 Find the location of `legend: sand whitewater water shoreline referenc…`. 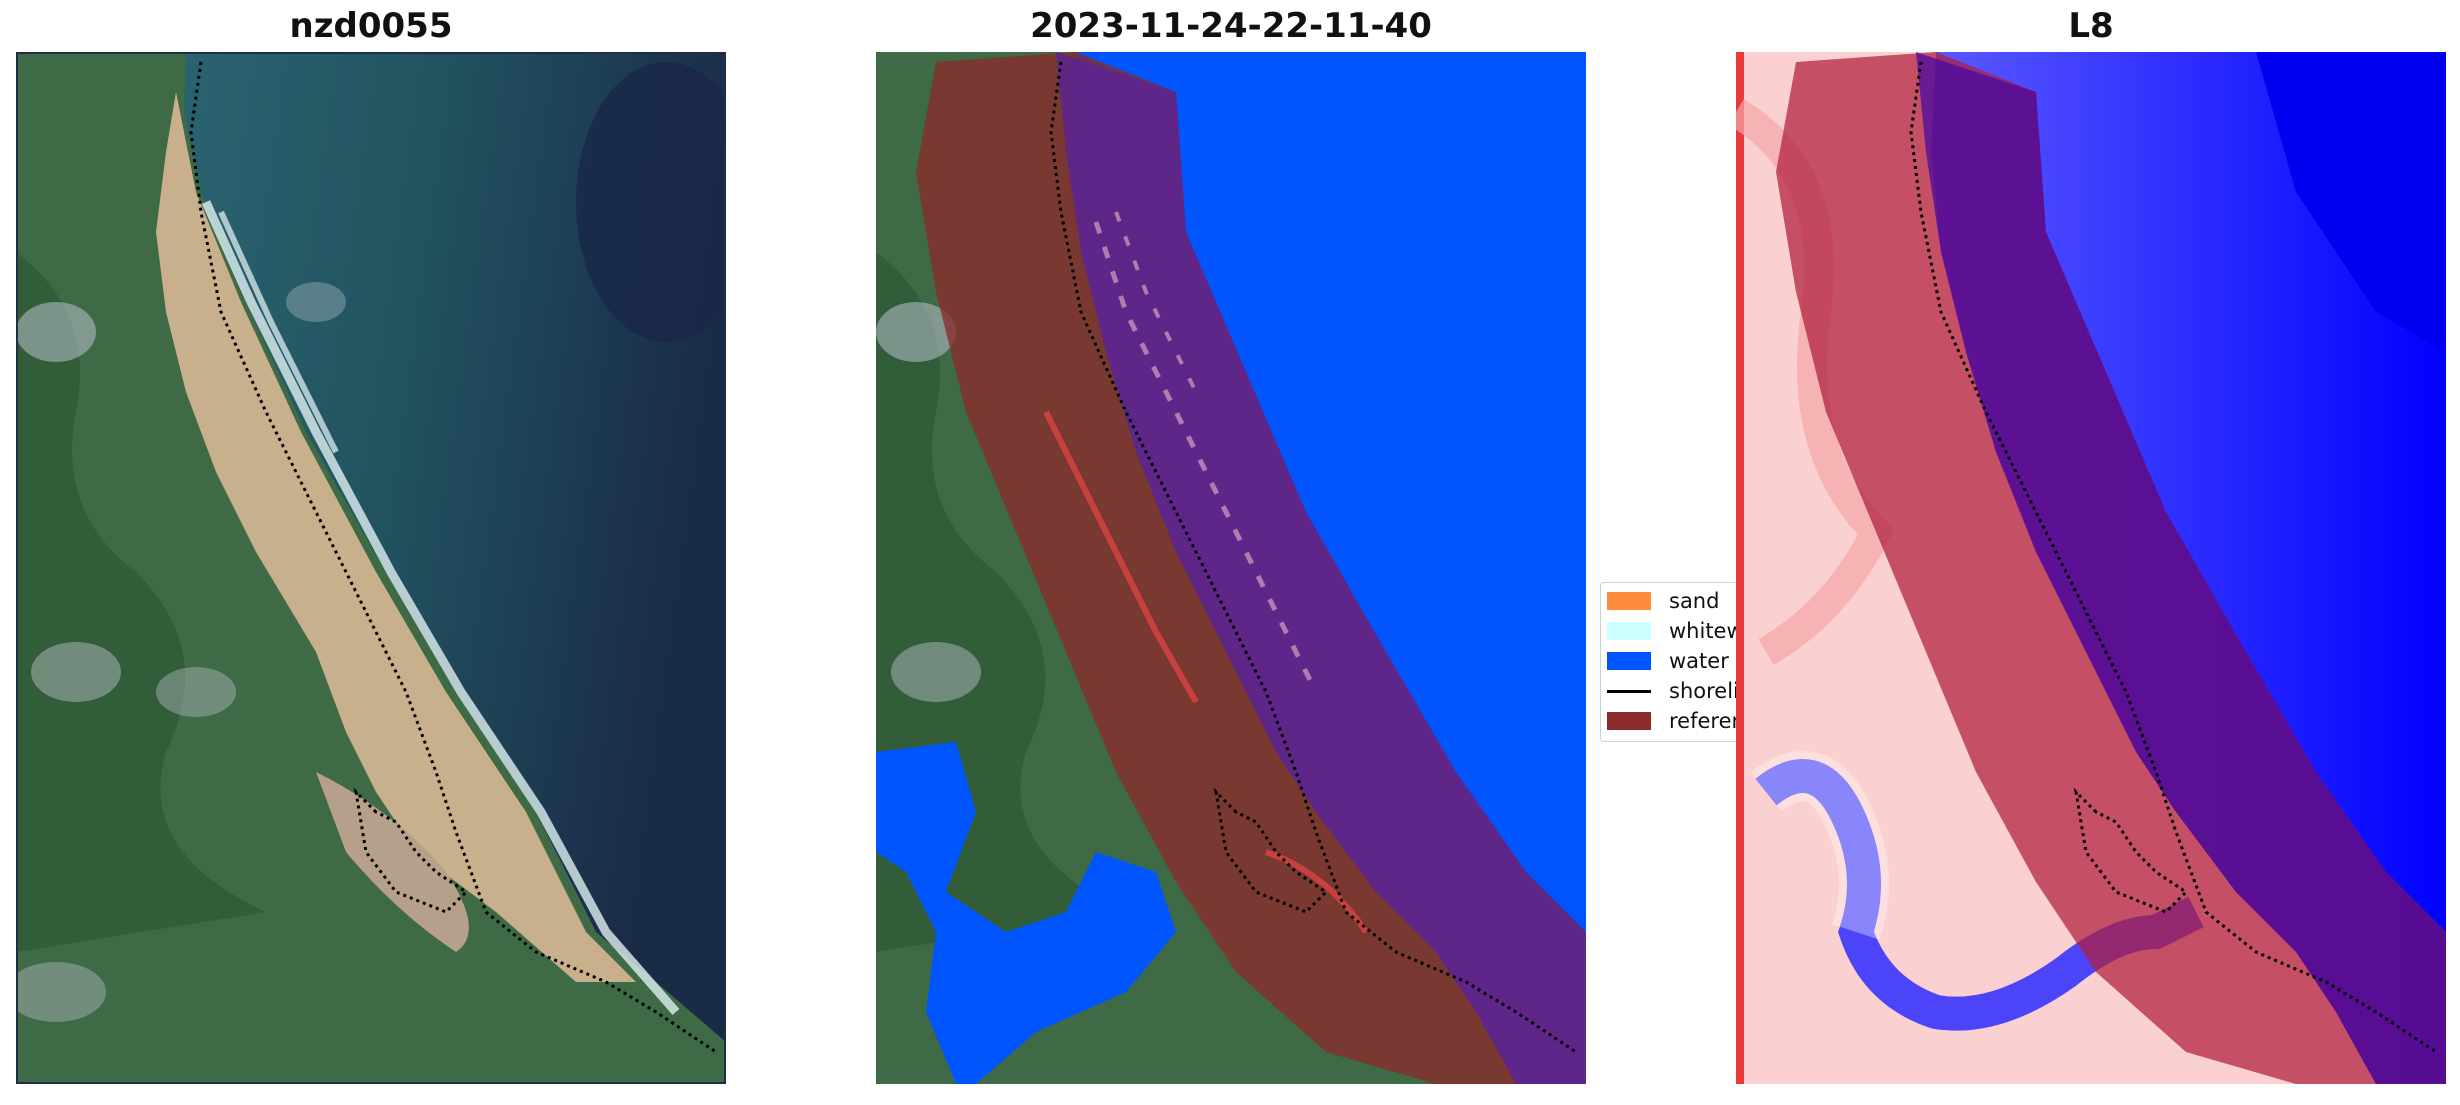

legend: sand whitewater water shoreline referenc… is located at coordinates (1671, 662).